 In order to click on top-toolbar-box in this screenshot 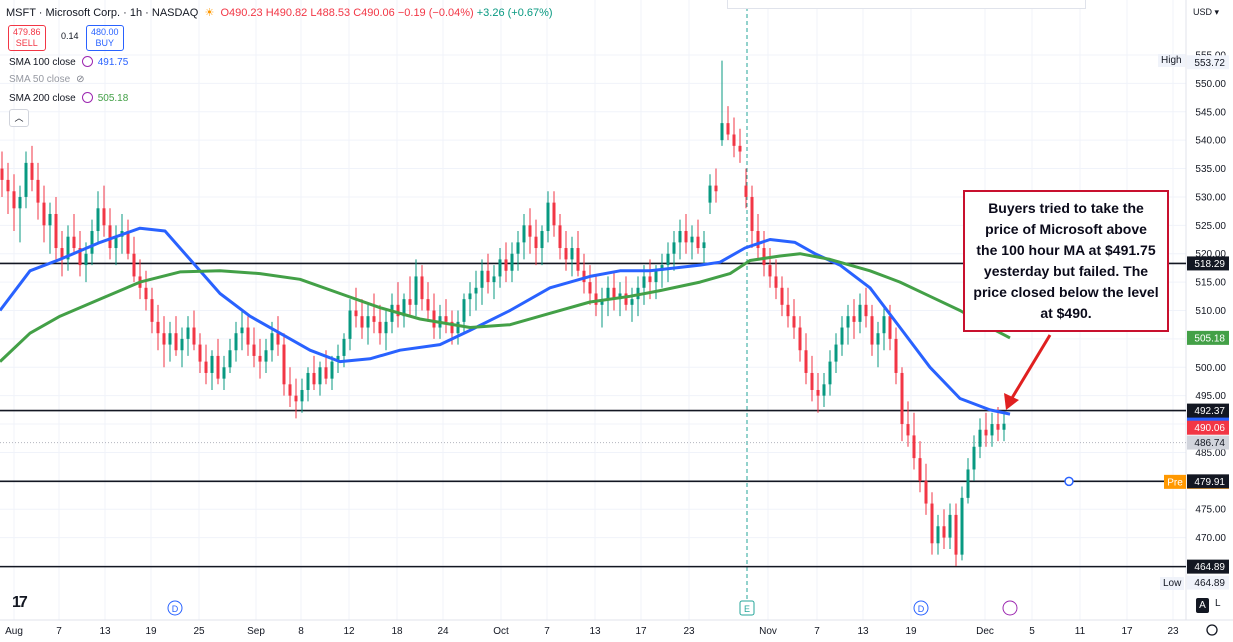, I will do `click(906, 4)`.